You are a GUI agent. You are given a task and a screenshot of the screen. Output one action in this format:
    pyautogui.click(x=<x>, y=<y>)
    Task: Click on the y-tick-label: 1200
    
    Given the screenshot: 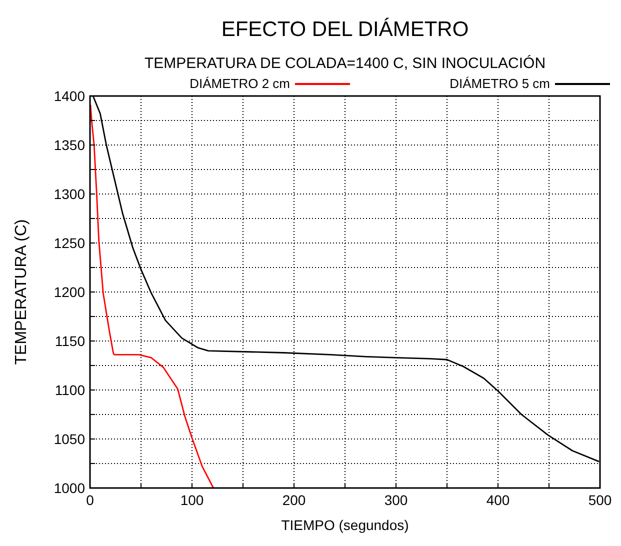 What is the action you would take?
    pyautogui.click(x=70, y=292)
    